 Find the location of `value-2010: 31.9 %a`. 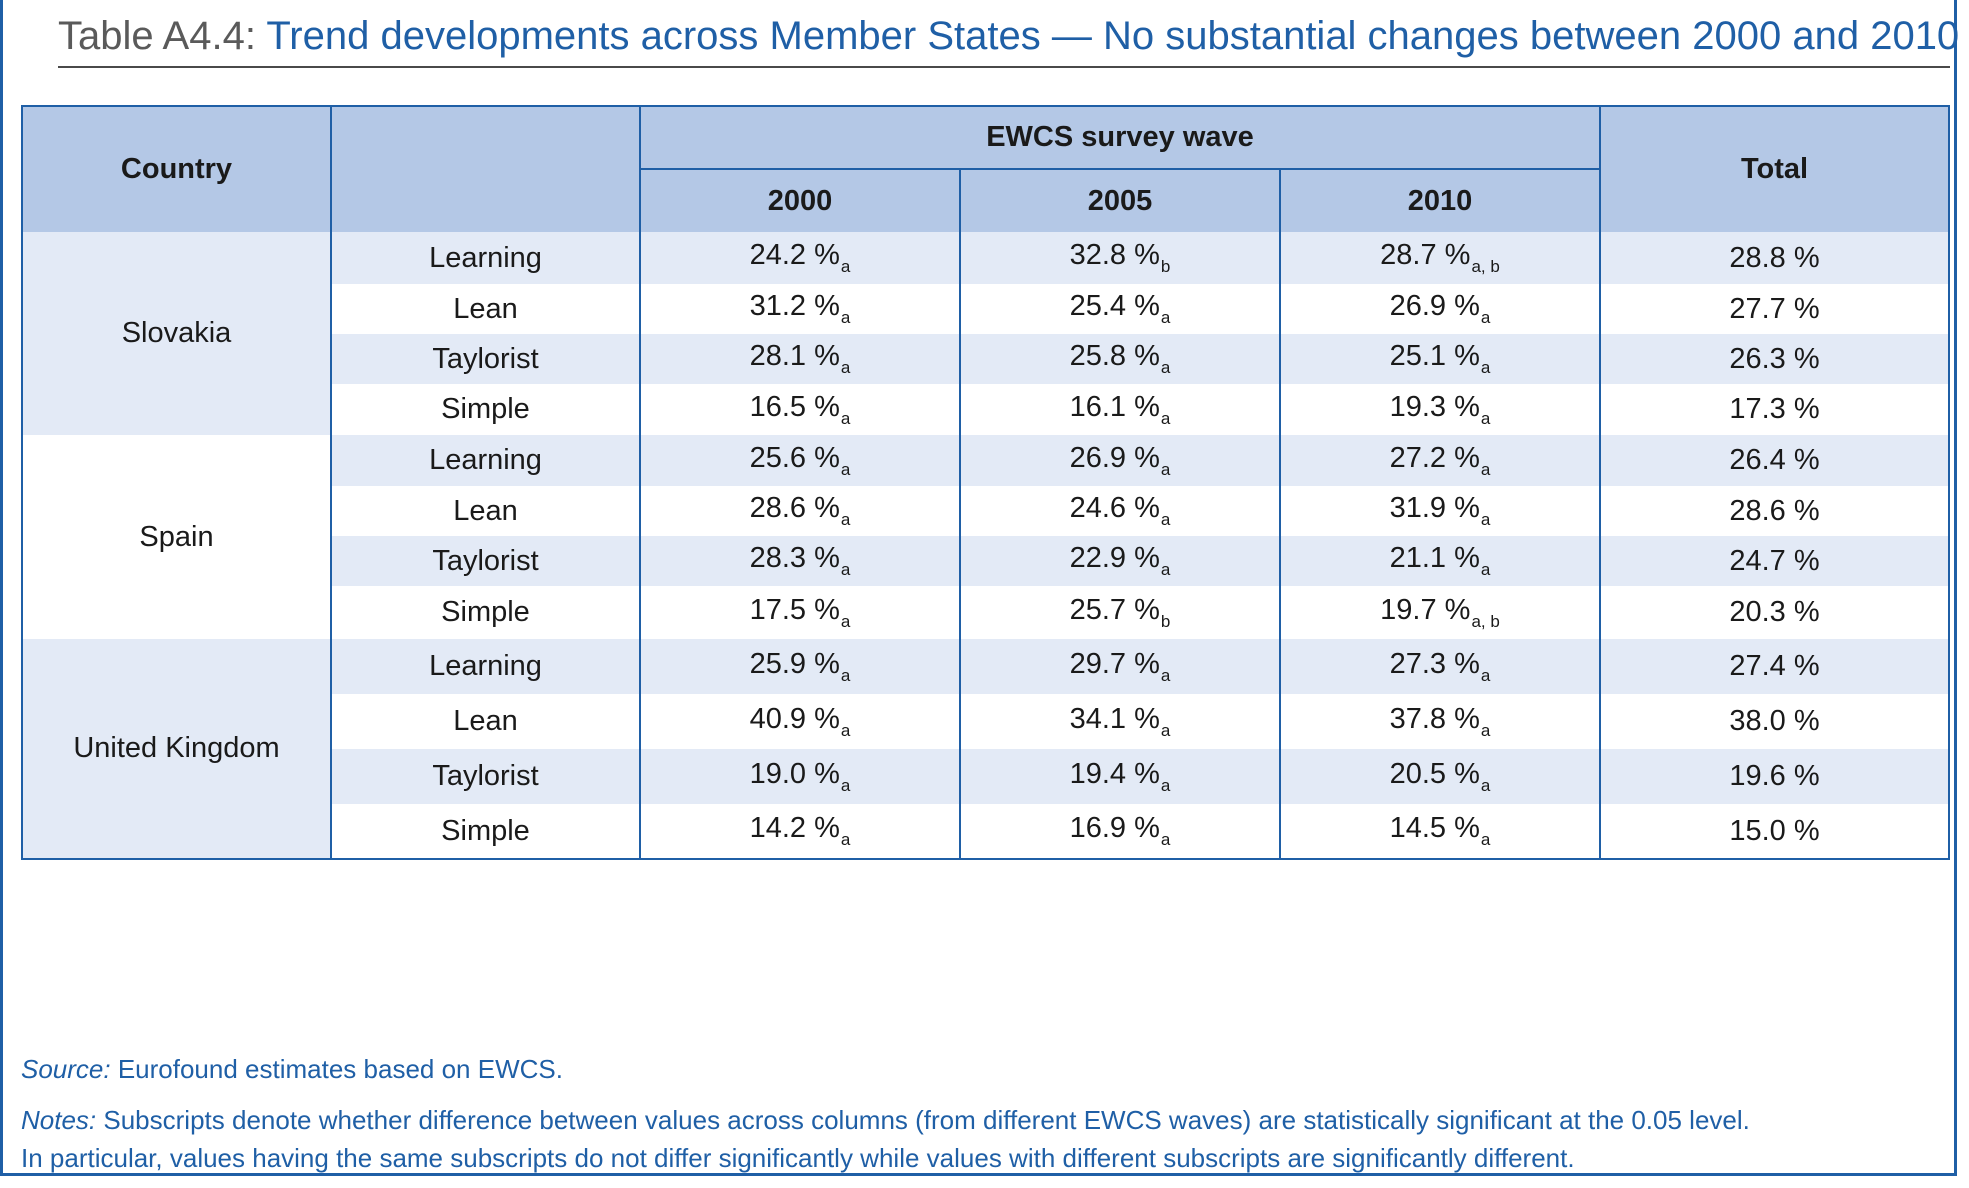

value-2010: 31.9 %a is located at coordinates (1440, 510).